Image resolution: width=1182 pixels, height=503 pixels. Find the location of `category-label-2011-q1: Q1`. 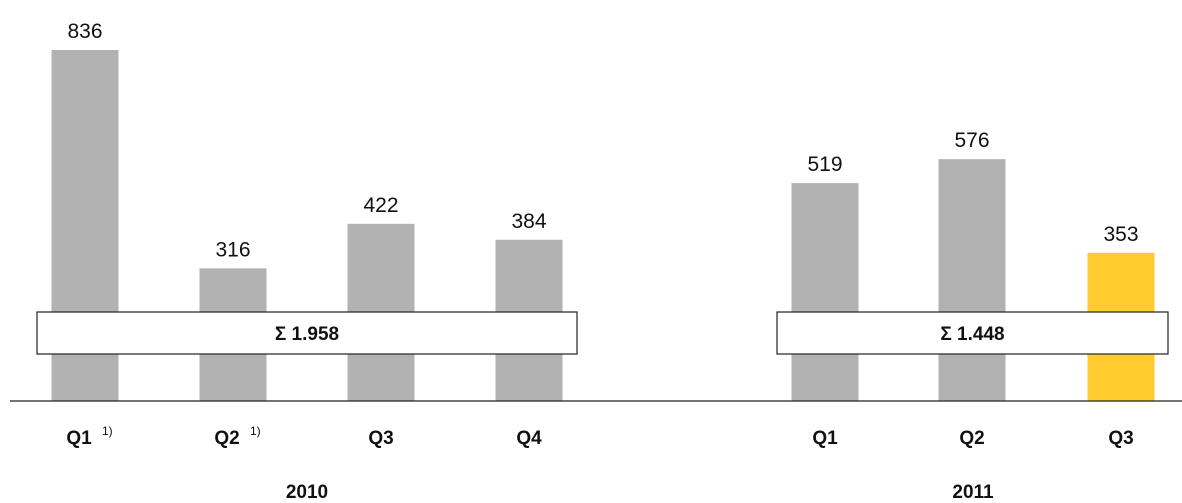

category-label-2011-q1: Q1 is located at coordinates (825, 438).